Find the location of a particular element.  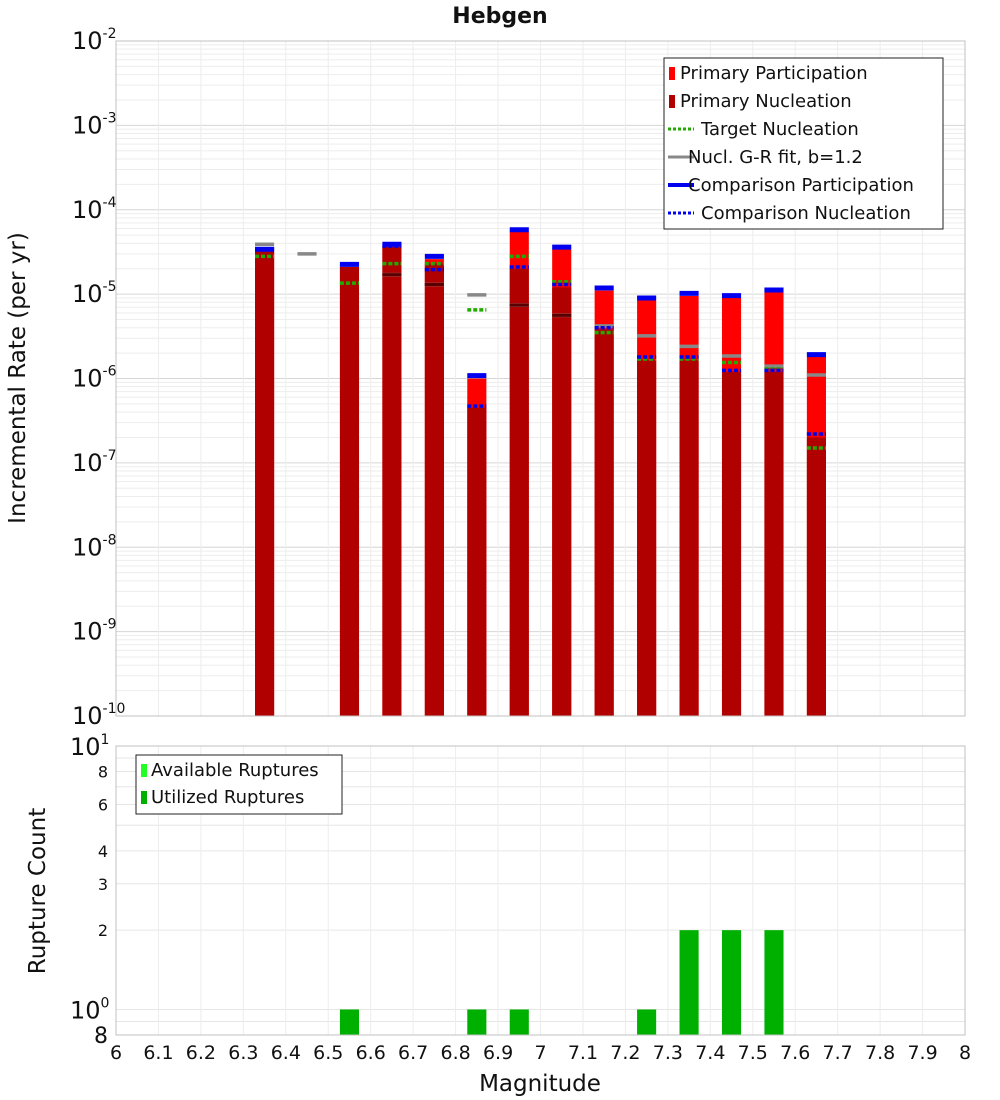

x-tick-label: 7.9 is located at coordinates (922, 1053).